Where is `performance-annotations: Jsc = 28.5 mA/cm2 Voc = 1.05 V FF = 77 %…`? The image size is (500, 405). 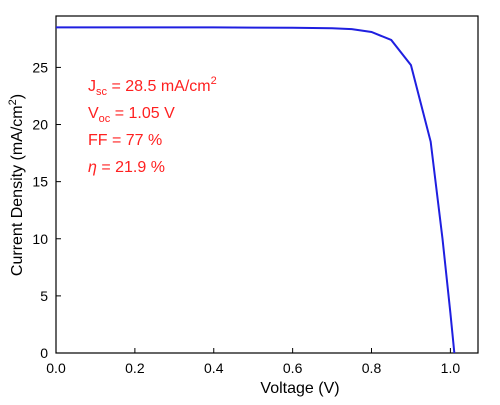 performance-annotations: Jsc = 28.5 mA/cm2 Voc = 1.05 V FF = 77 %… is located at coordinates (152, 125).